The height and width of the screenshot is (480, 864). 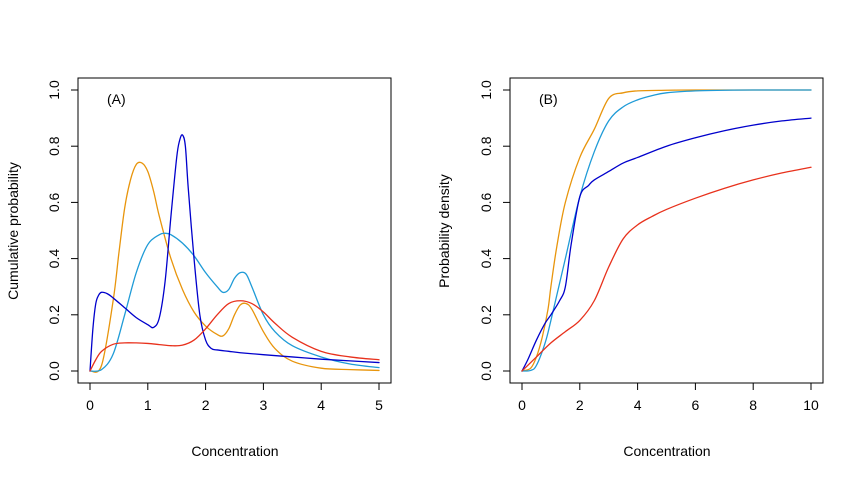 I want to click on panel-annotation: (A), so click(x=116, y=99).